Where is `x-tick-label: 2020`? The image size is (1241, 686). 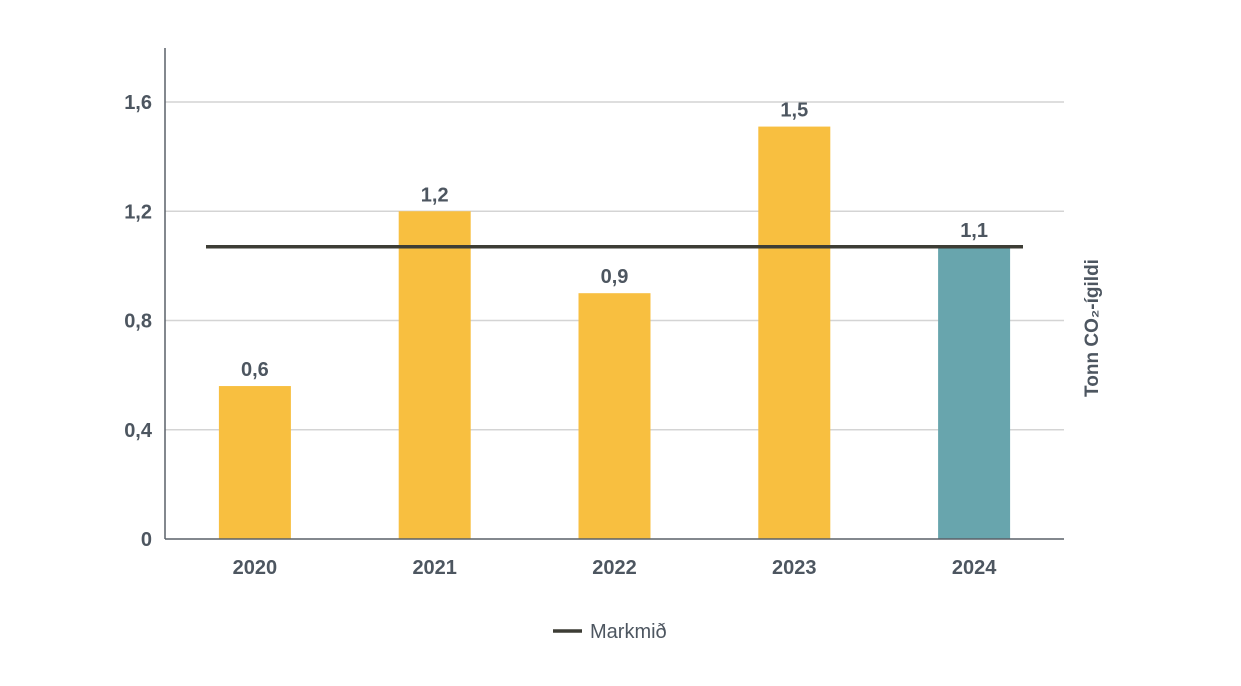 x-tick-label: 2020 is located at coordinates (255, 568).